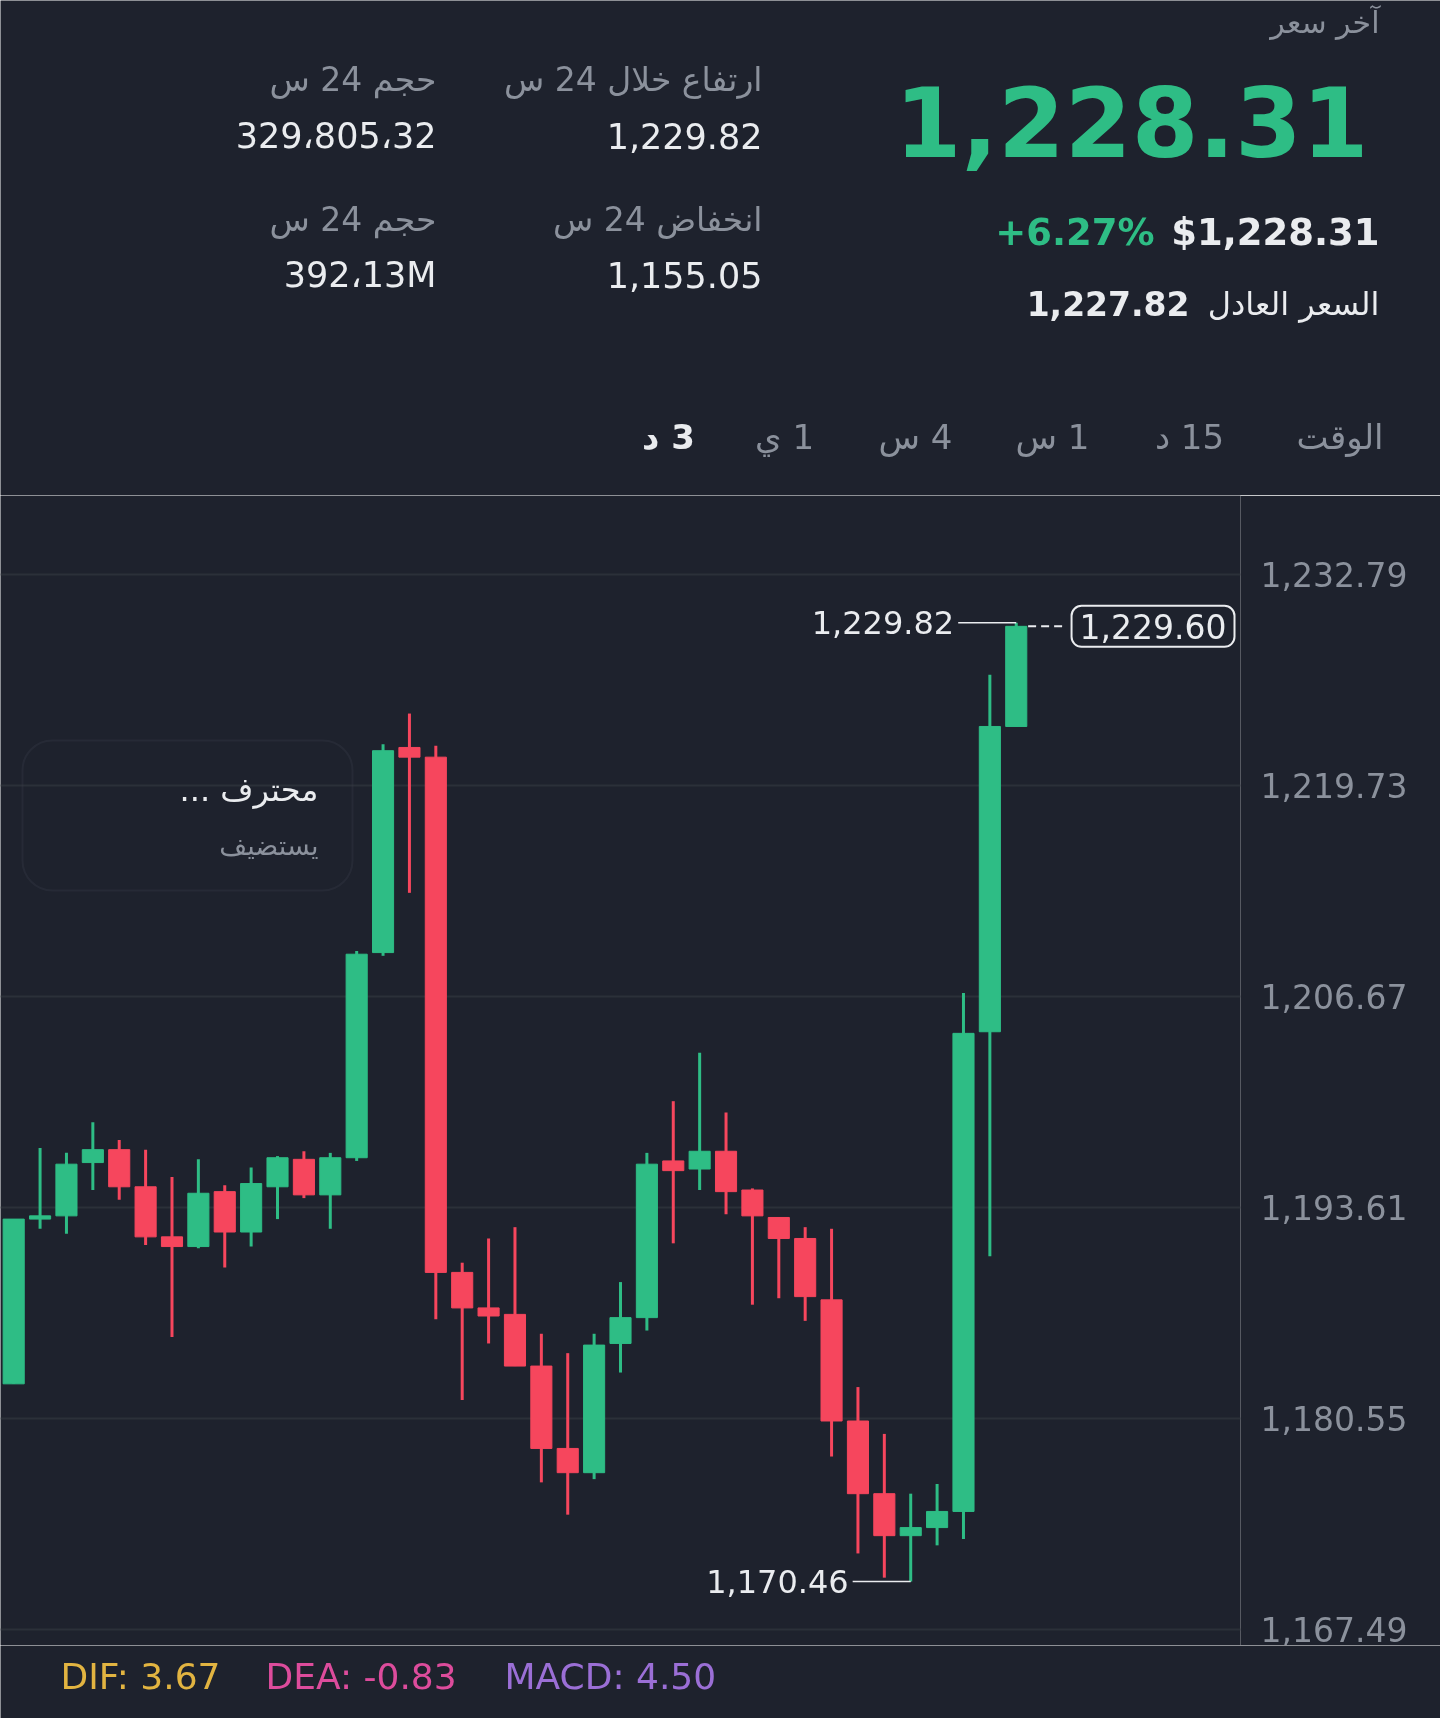  What do you see at coordinates (668, 436) in the screenshot?
I see `text: 3 د` at bounding box center [668, 436].